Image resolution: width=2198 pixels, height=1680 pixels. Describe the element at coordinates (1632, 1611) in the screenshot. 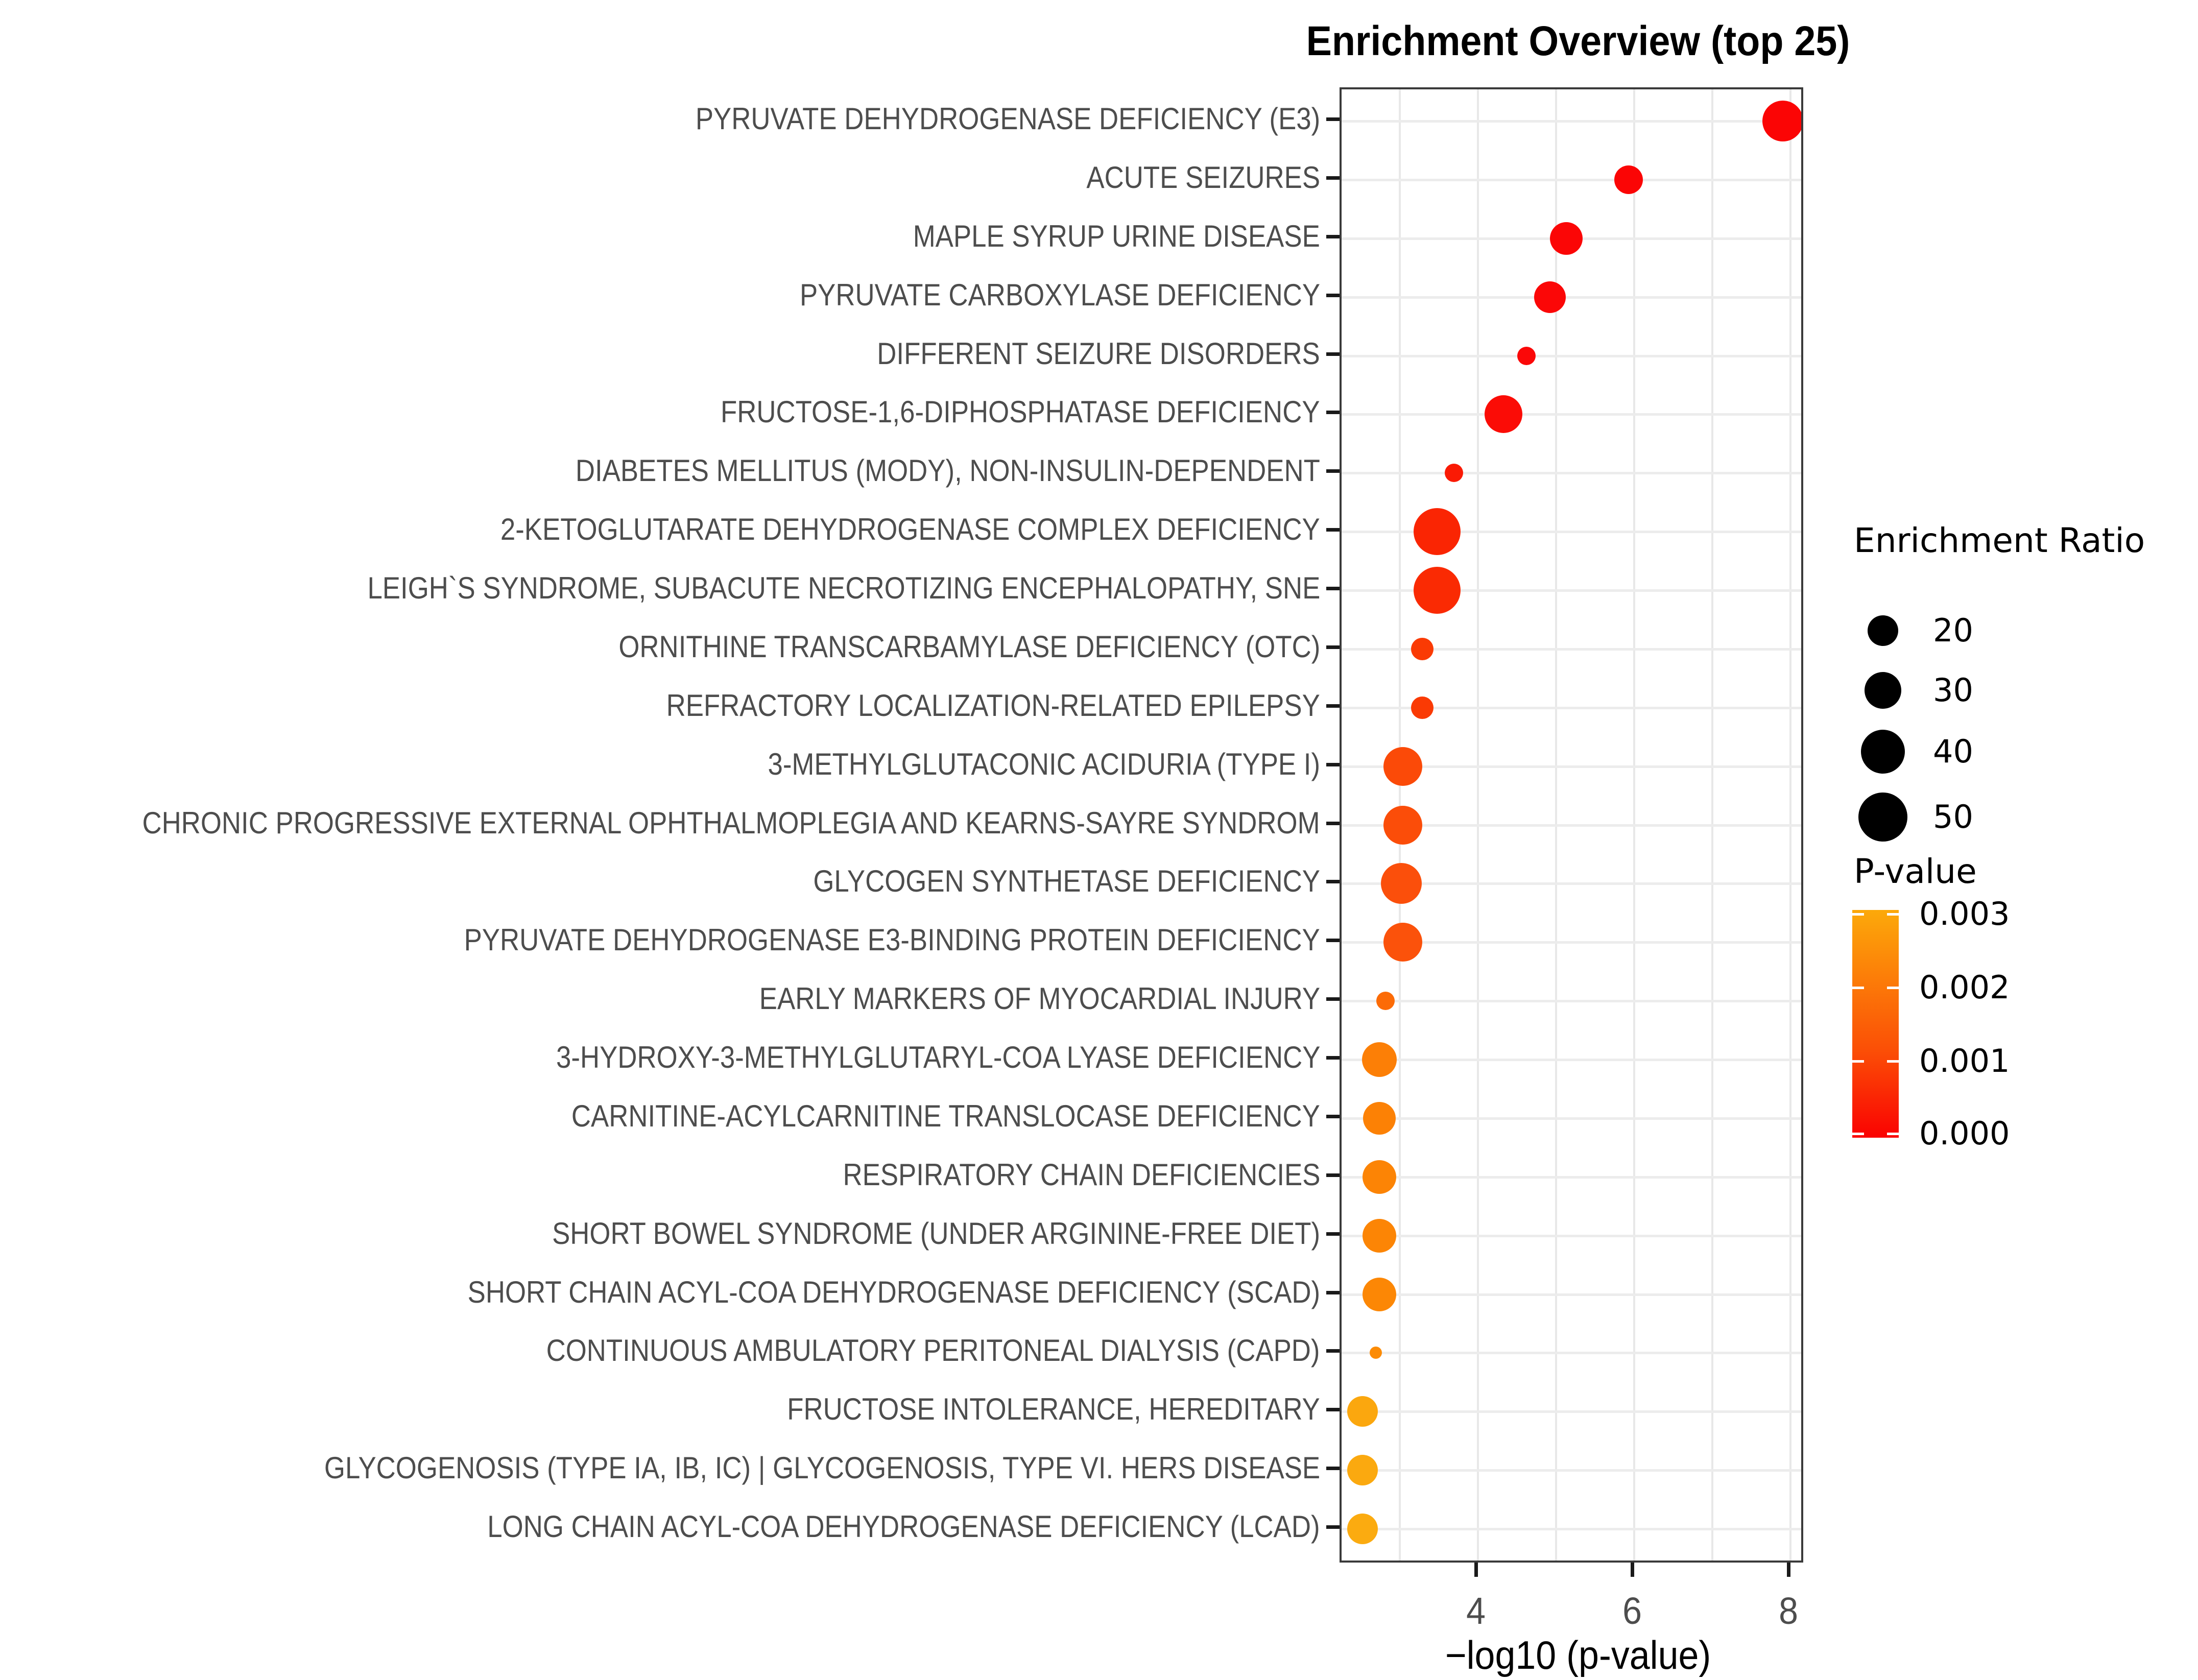

I see `x-tick-label: 6` at that location.